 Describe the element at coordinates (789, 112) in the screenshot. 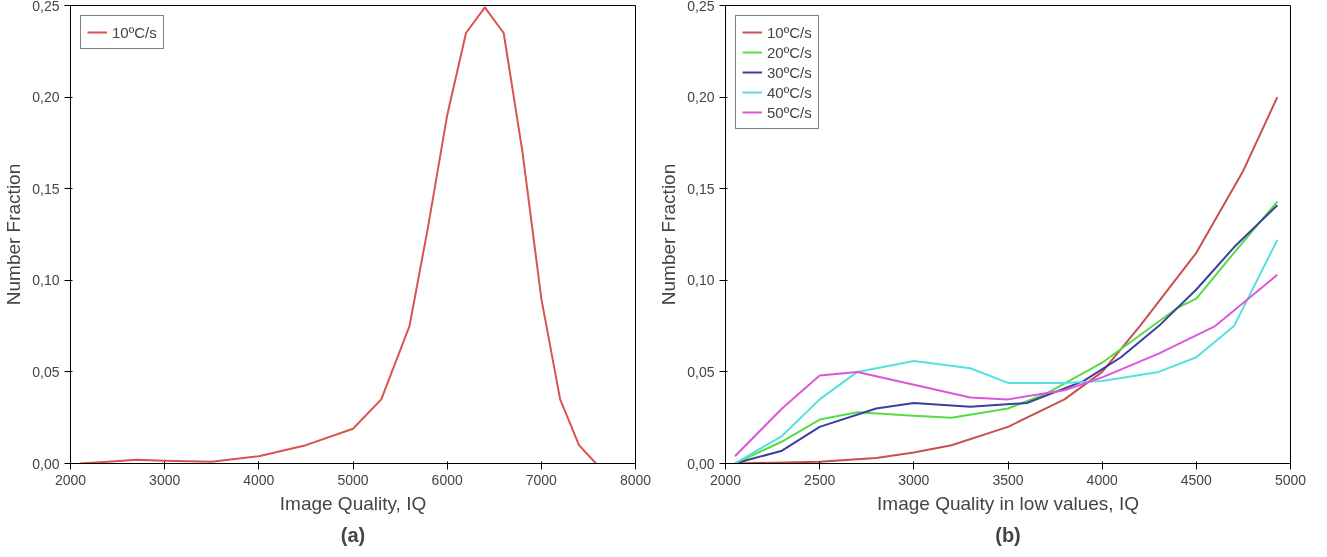

I see `legend-label: 50ºC/s` at that location.